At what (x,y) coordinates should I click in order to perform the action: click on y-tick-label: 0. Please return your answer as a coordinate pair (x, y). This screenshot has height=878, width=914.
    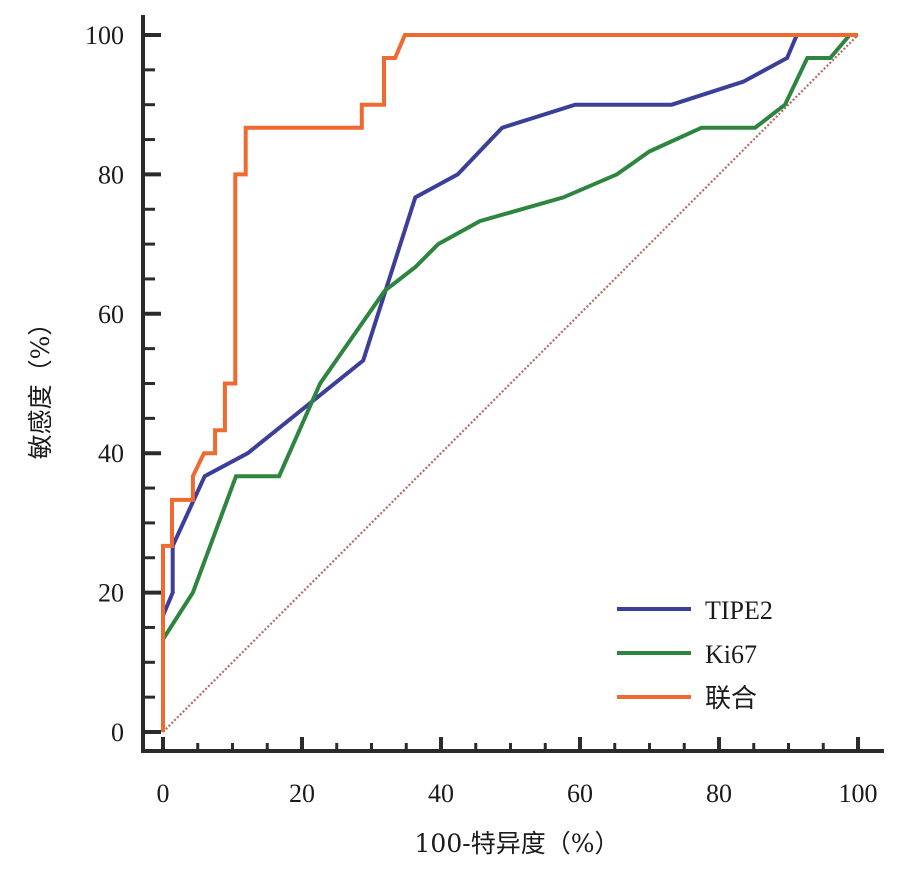
    Looking at the image, I should click on (117, 732).